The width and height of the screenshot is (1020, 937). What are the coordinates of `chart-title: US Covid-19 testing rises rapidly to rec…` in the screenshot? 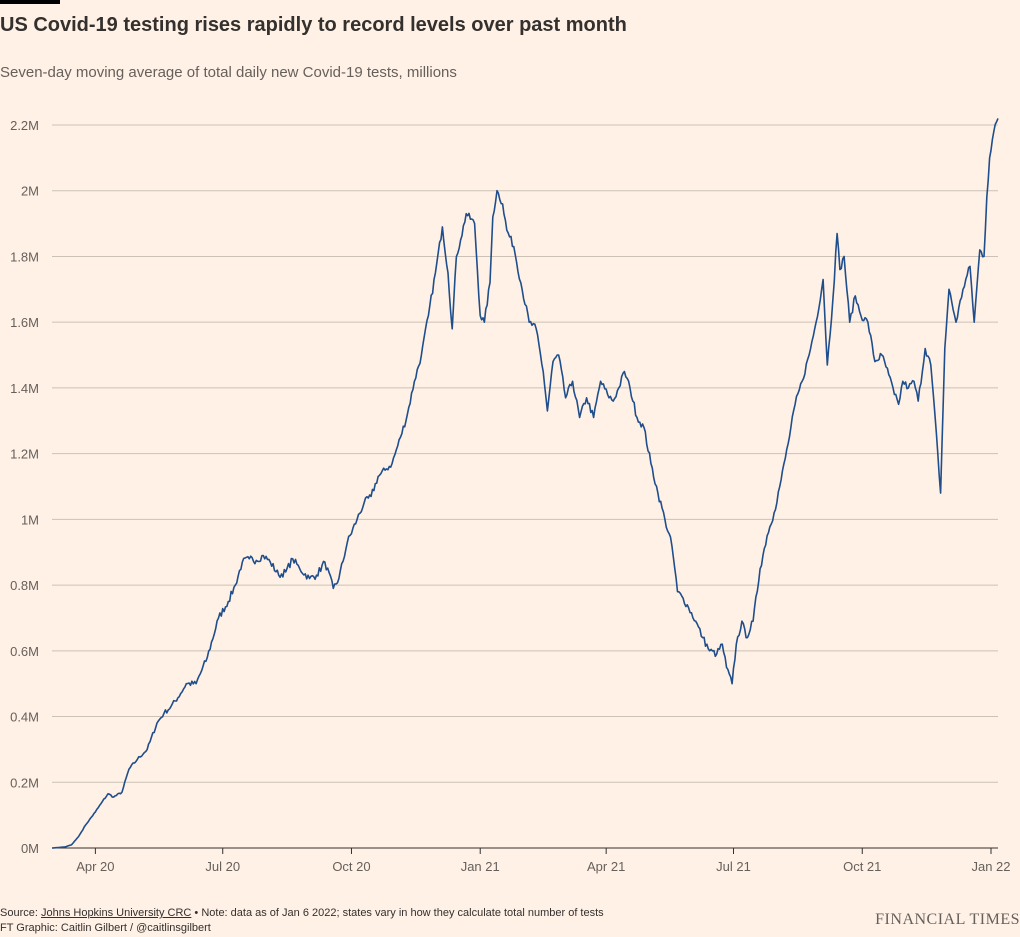 It's located at (313, 25).